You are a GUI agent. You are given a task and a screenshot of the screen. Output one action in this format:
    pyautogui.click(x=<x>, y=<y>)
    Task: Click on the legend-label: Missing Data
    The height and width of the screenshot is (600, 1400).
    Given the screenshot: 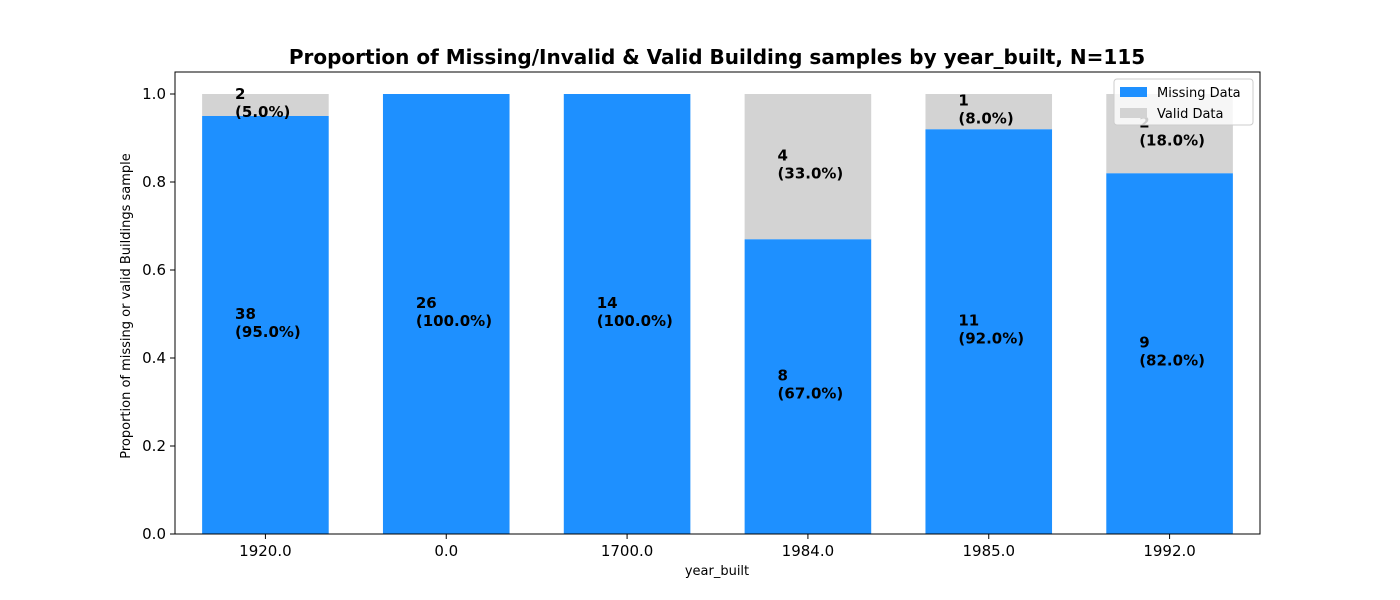 What is the action you would take?
    pyautogui.click(x=1199, y=93)
    